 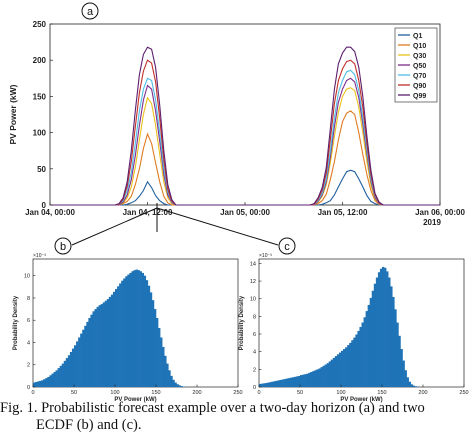 What do you see at coordinates (287, 246) in the screenshot?
I see `panel-marker-c: c` at bounding box center [287, 246].